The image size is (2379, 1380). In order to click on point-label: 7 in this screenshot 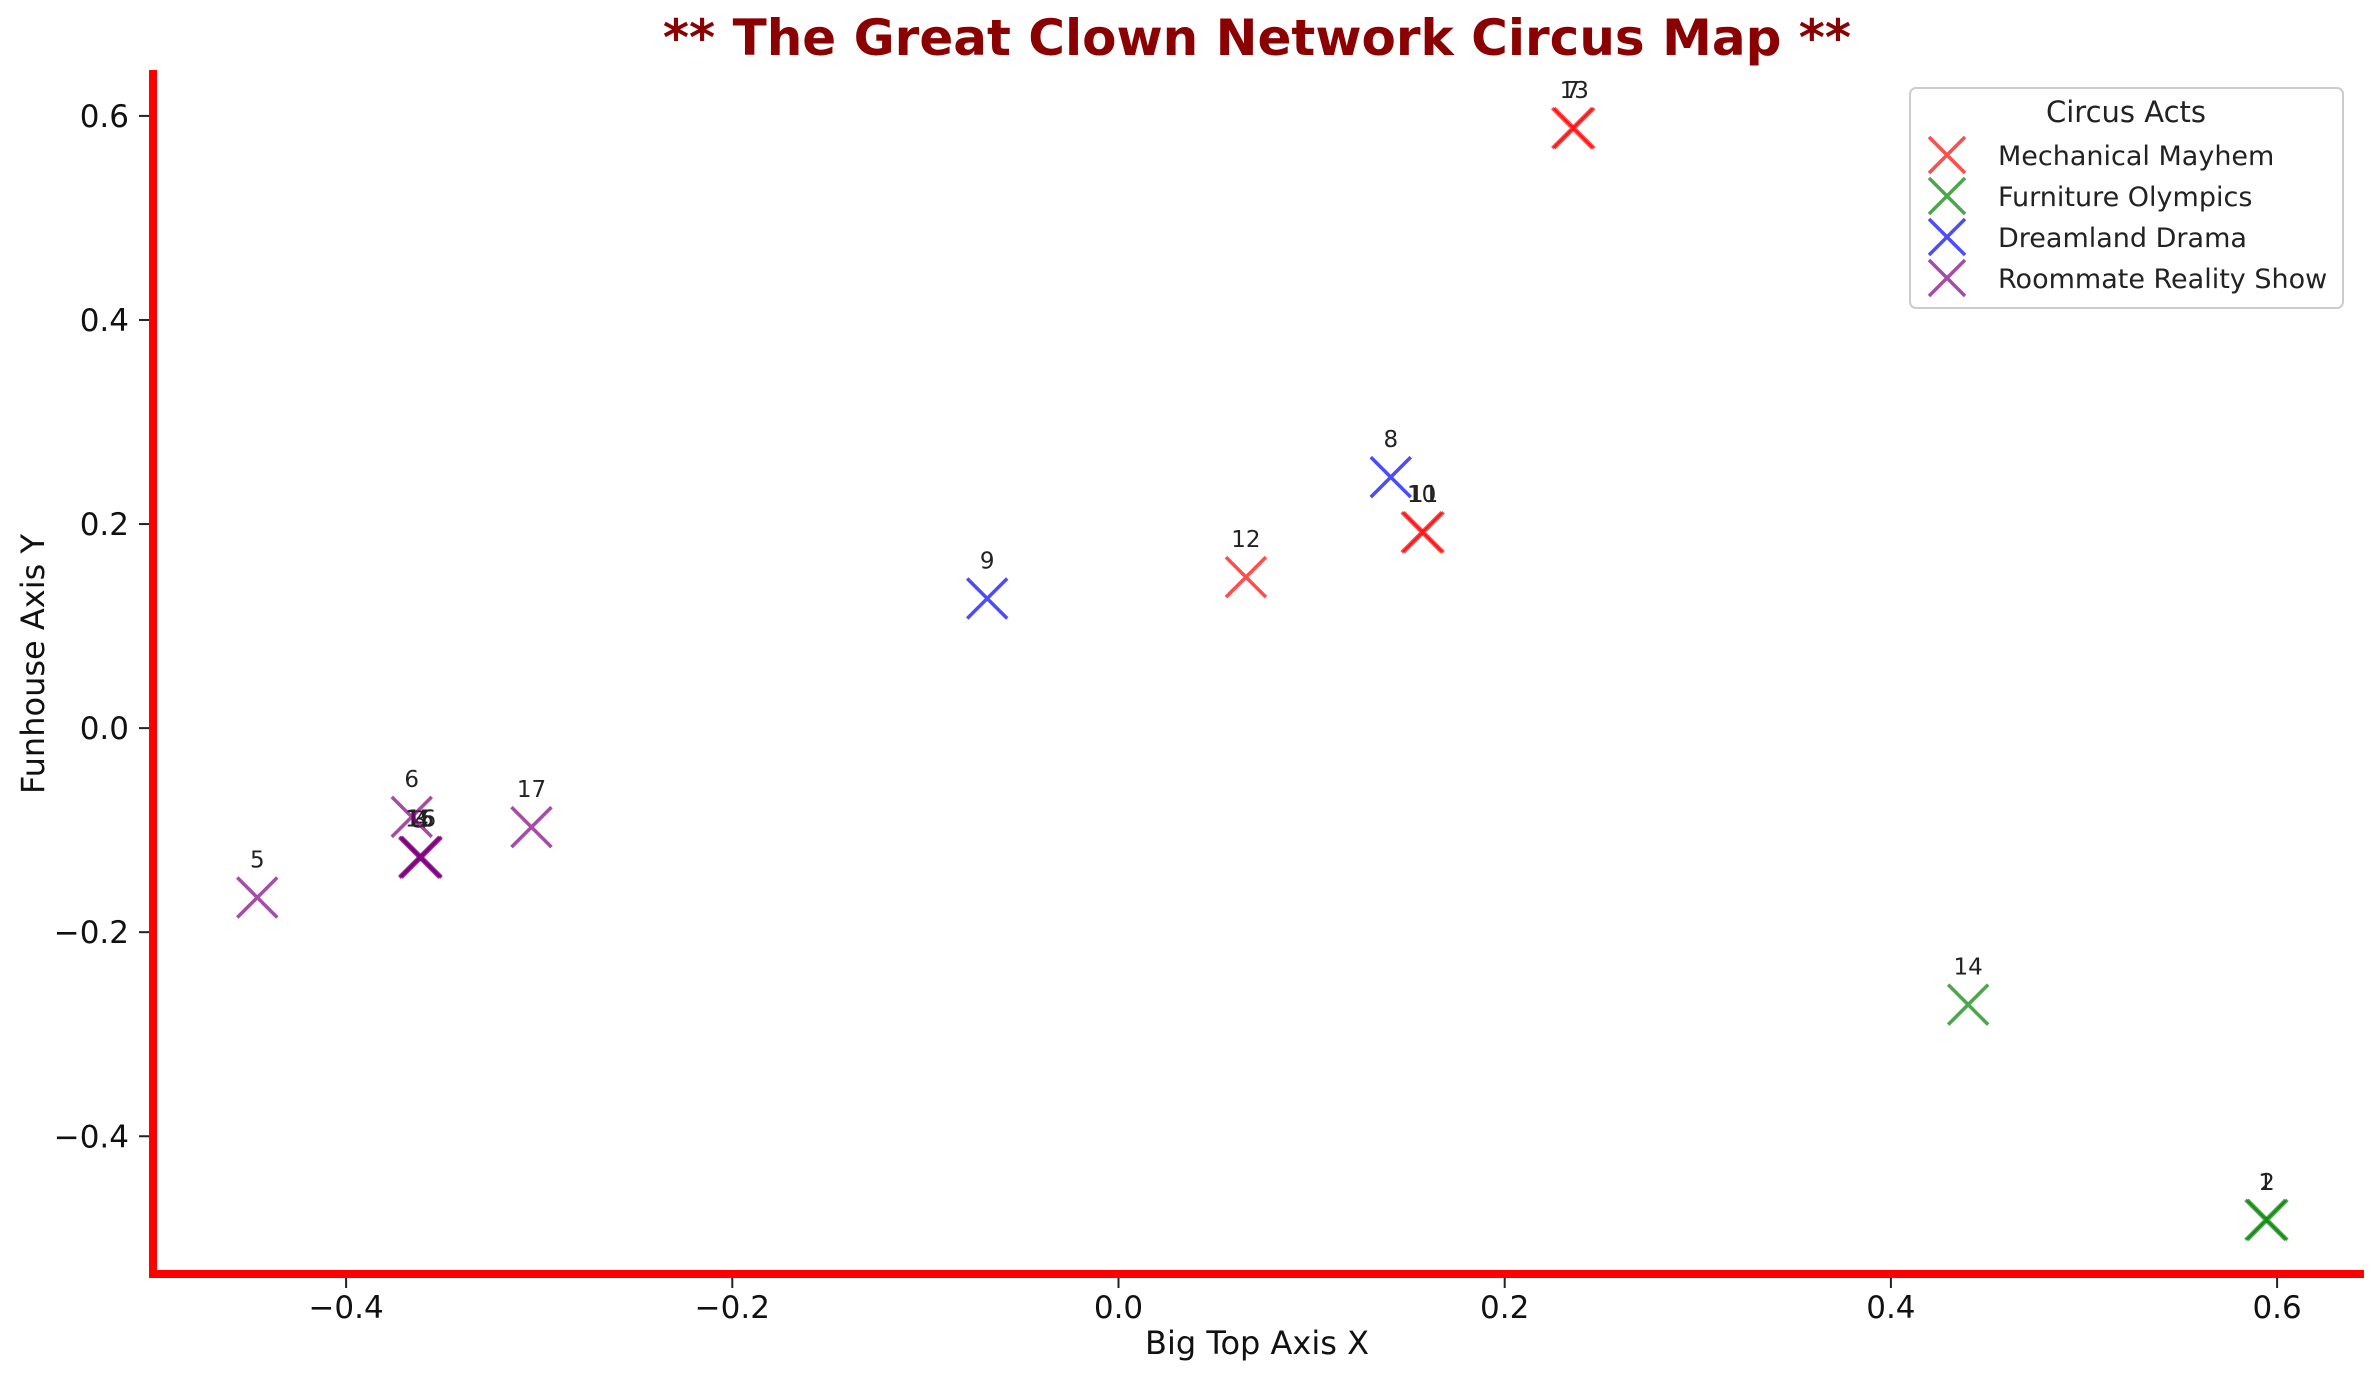, I will do `click(1572, 91)`.